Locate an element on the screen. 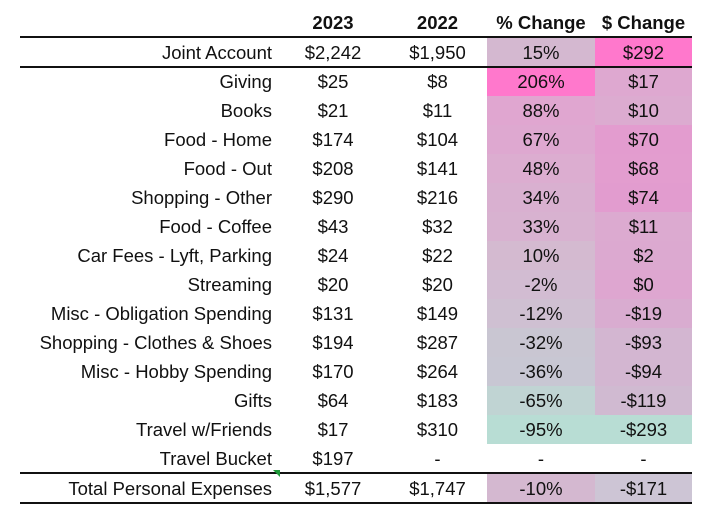 This screenshot has width=705, height=518. table-row: Travel Bucket $197- - - is located at coordinates (352, 458).